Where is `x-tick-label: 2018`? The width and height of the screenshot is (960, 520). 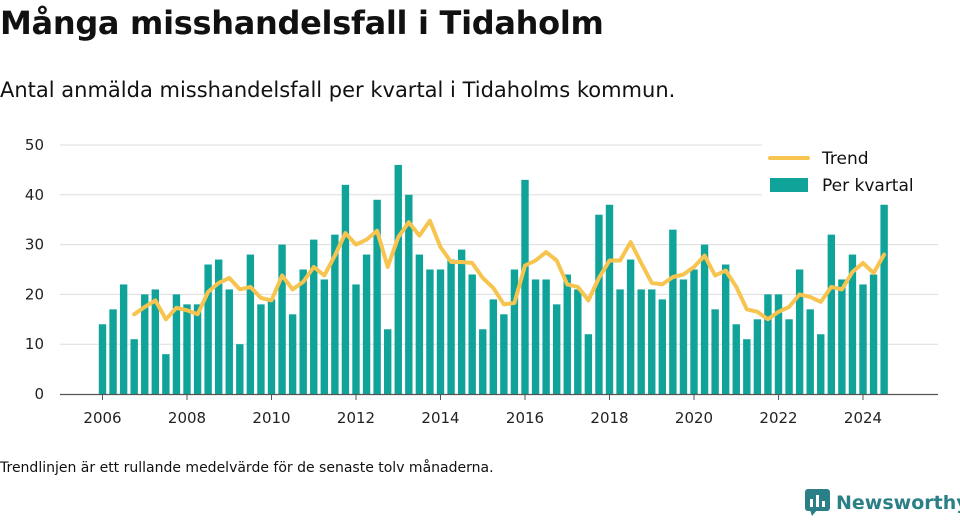
x-tick-label: 2018 is located at coordinates (609, 418).